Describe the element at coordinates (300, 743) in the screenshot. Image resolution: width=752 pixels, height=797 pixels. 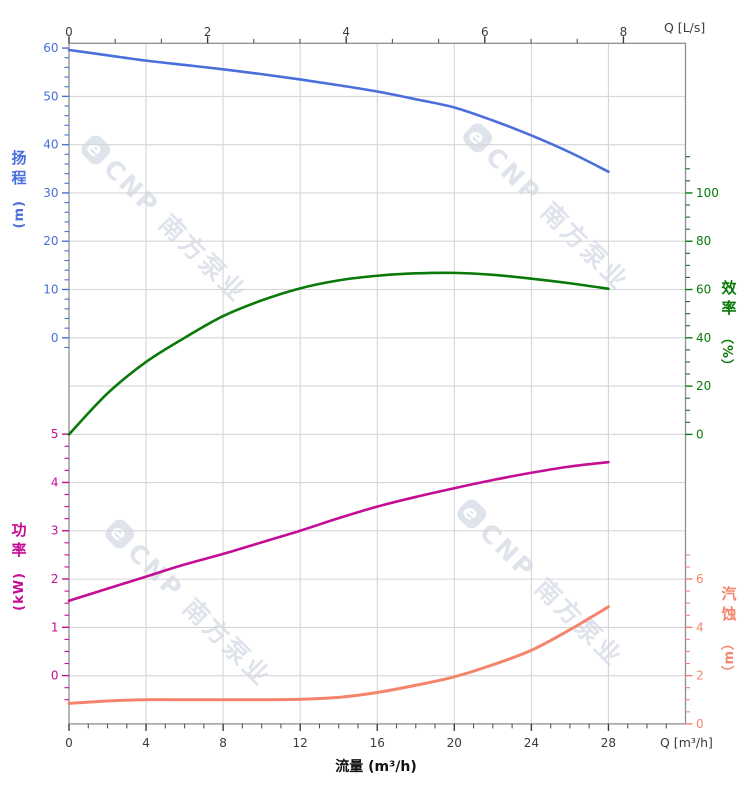
I see `bottom-tick-label: 12` at that location.